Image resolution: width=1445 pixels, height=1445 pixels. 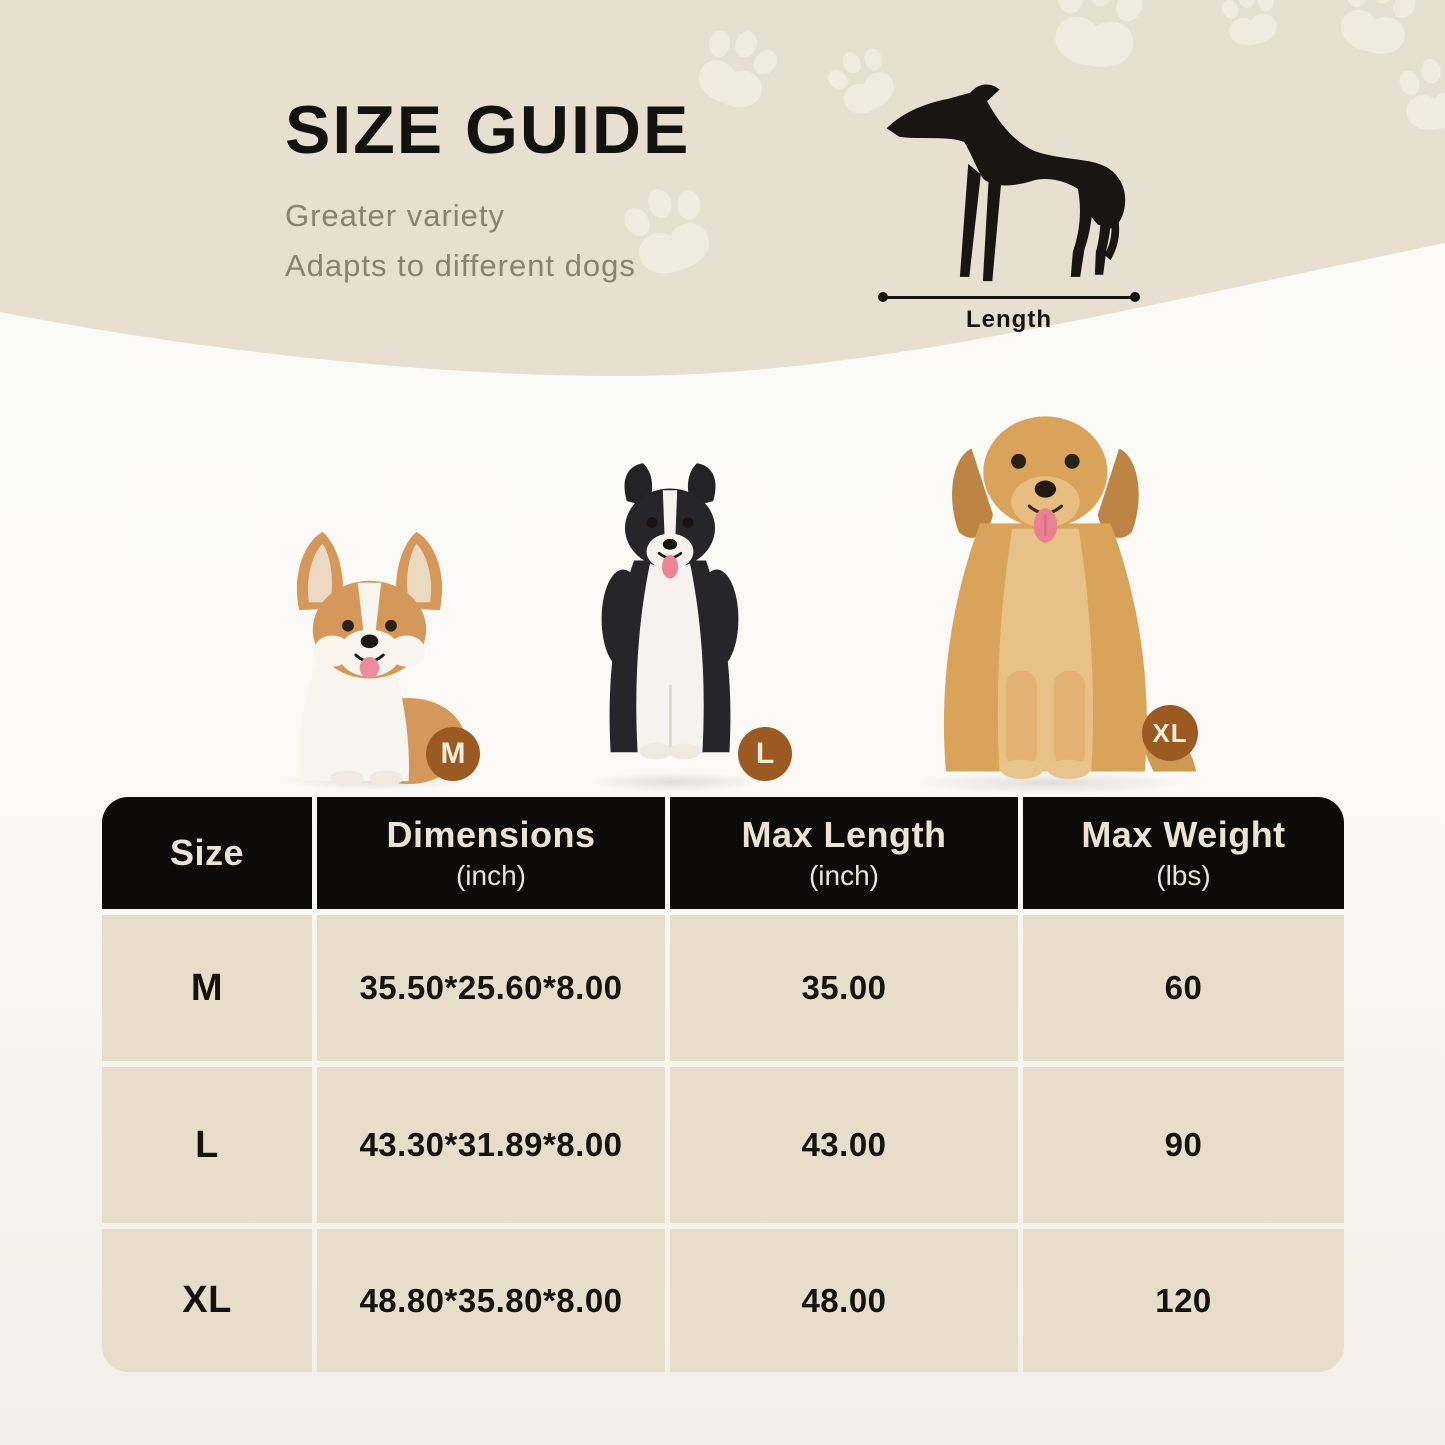 What do you see at coordinates (844, 988) in the screenshot?
I see `table-row-m-max-length: 35.00` at bounding box center [844, 988].